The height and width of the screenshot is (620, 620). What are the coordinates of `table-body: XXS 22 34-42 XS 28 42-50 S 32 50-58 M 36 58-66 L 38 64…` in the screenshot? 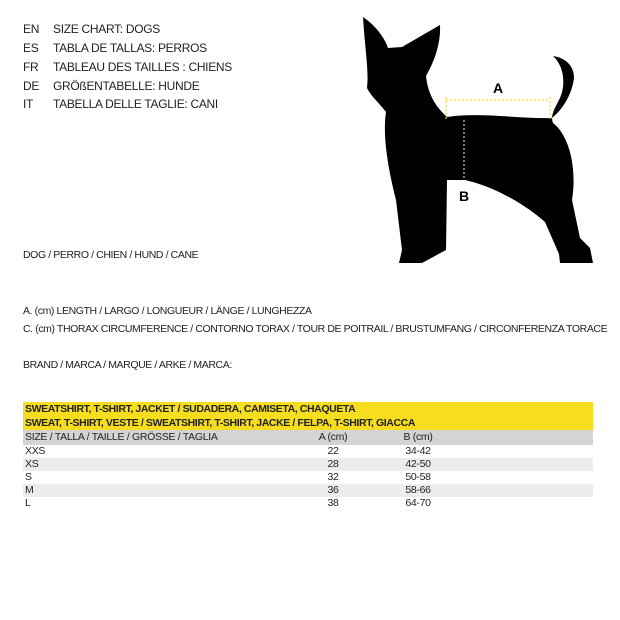 It's located at (308, 477).